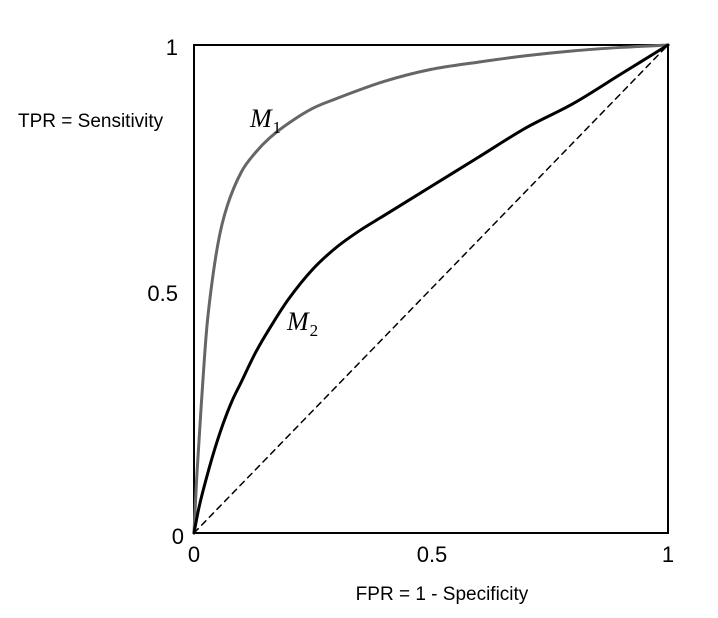  What do you see at coordinates (298, 321) in the screenshot?
I see `series-label-m2-main: M` at bounding box center [298, 321].